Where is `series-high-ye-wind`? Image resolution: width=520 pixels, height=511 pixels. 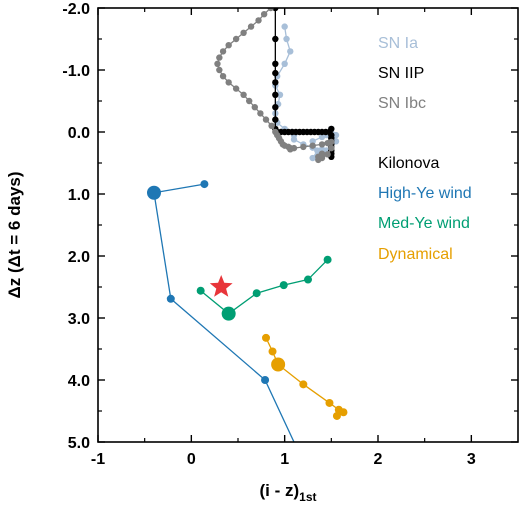
series-high-ye-wind is located at coordinates (221, 311).